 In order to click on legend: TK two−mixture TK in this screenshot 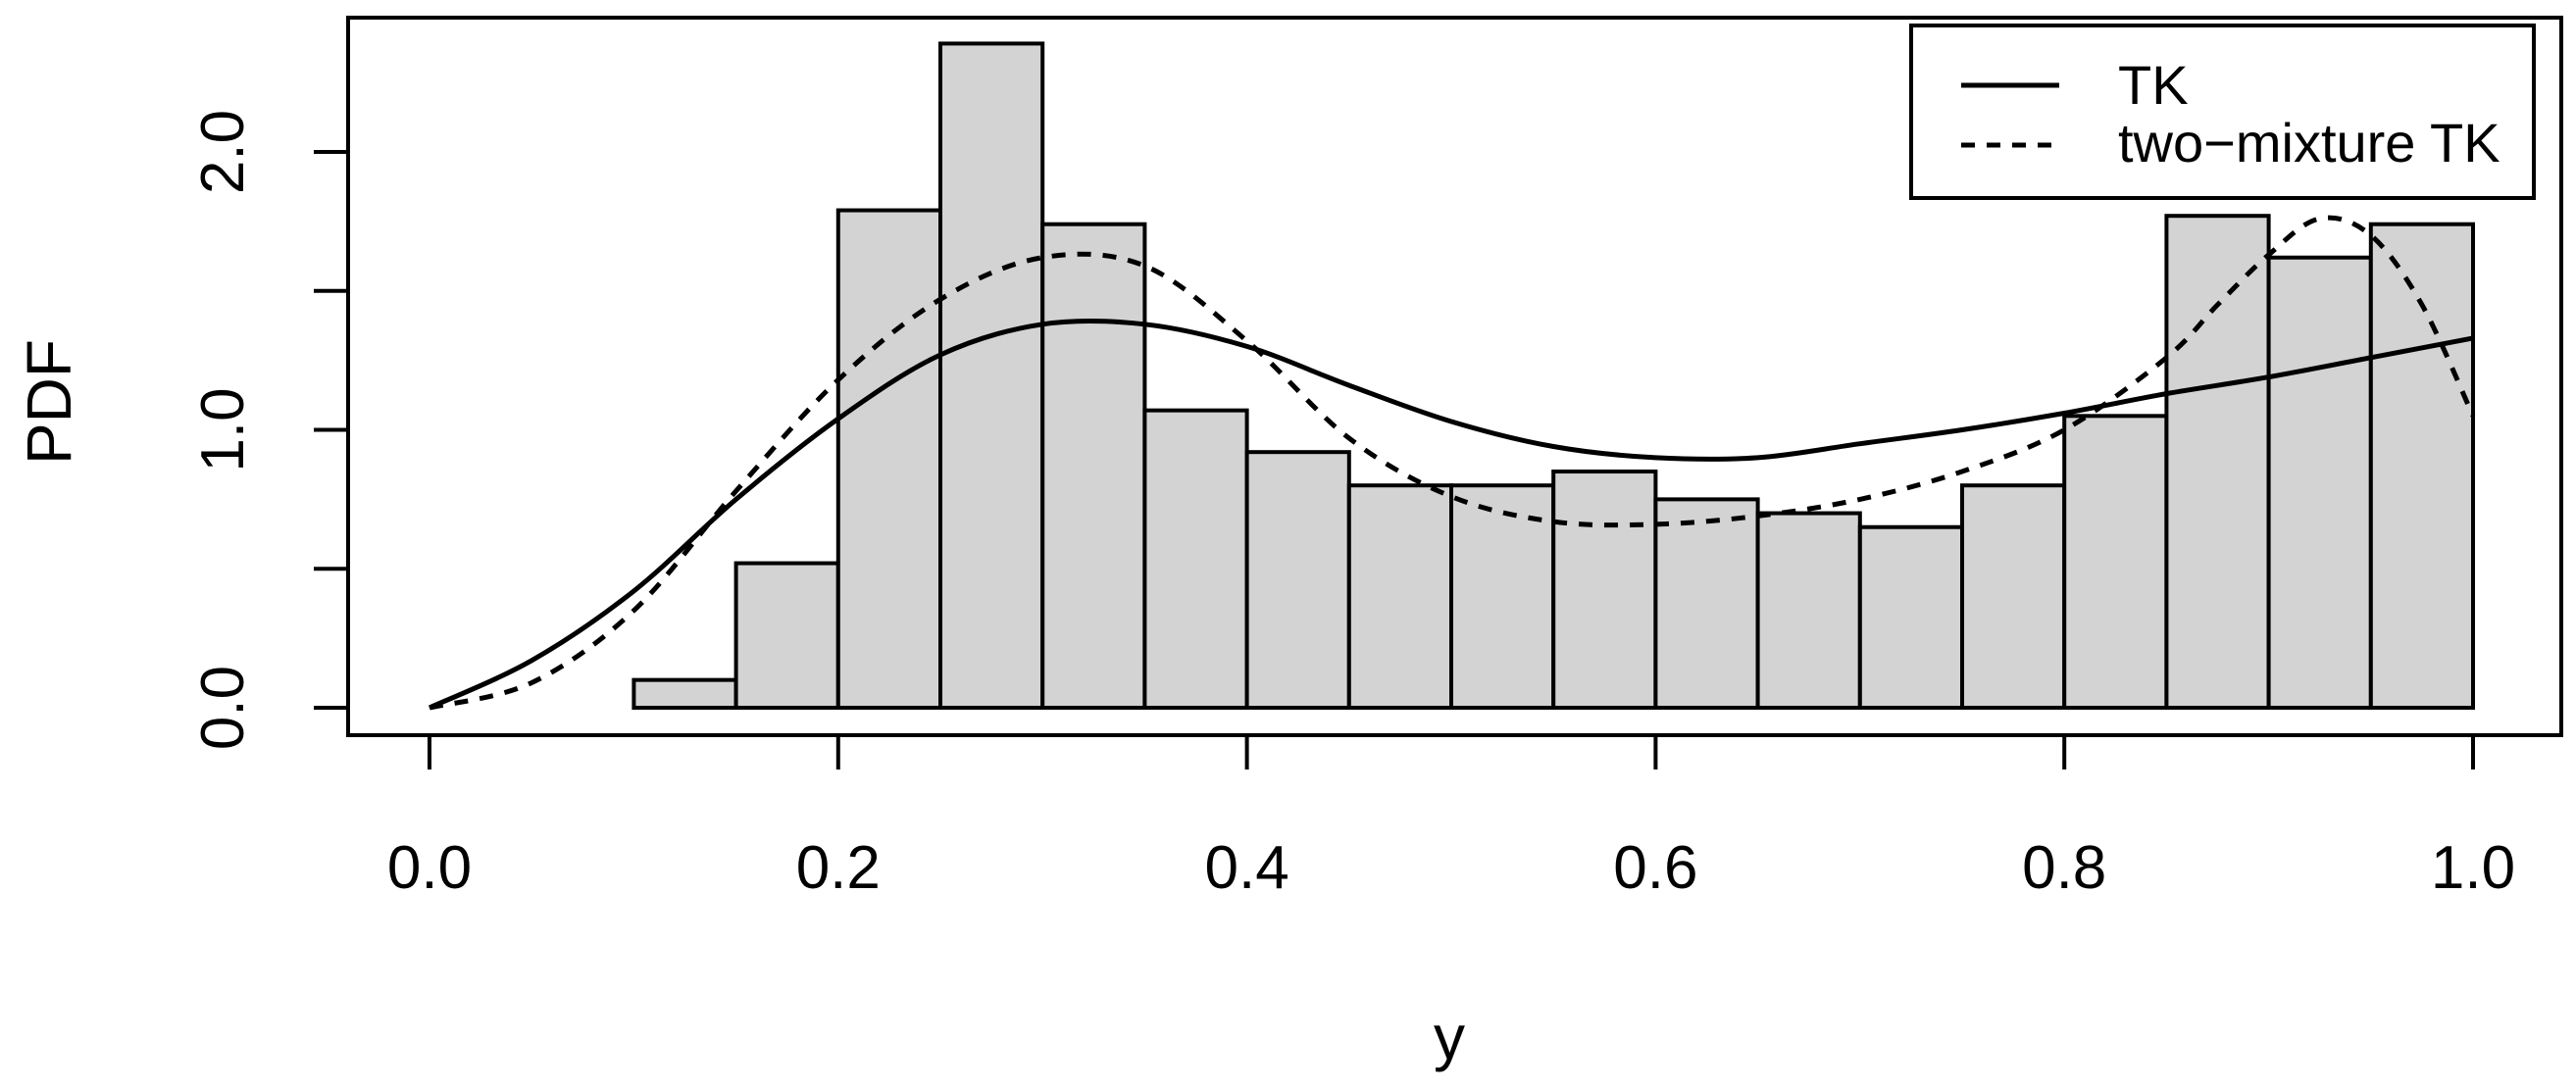, I will do `click(2222, 112)`.